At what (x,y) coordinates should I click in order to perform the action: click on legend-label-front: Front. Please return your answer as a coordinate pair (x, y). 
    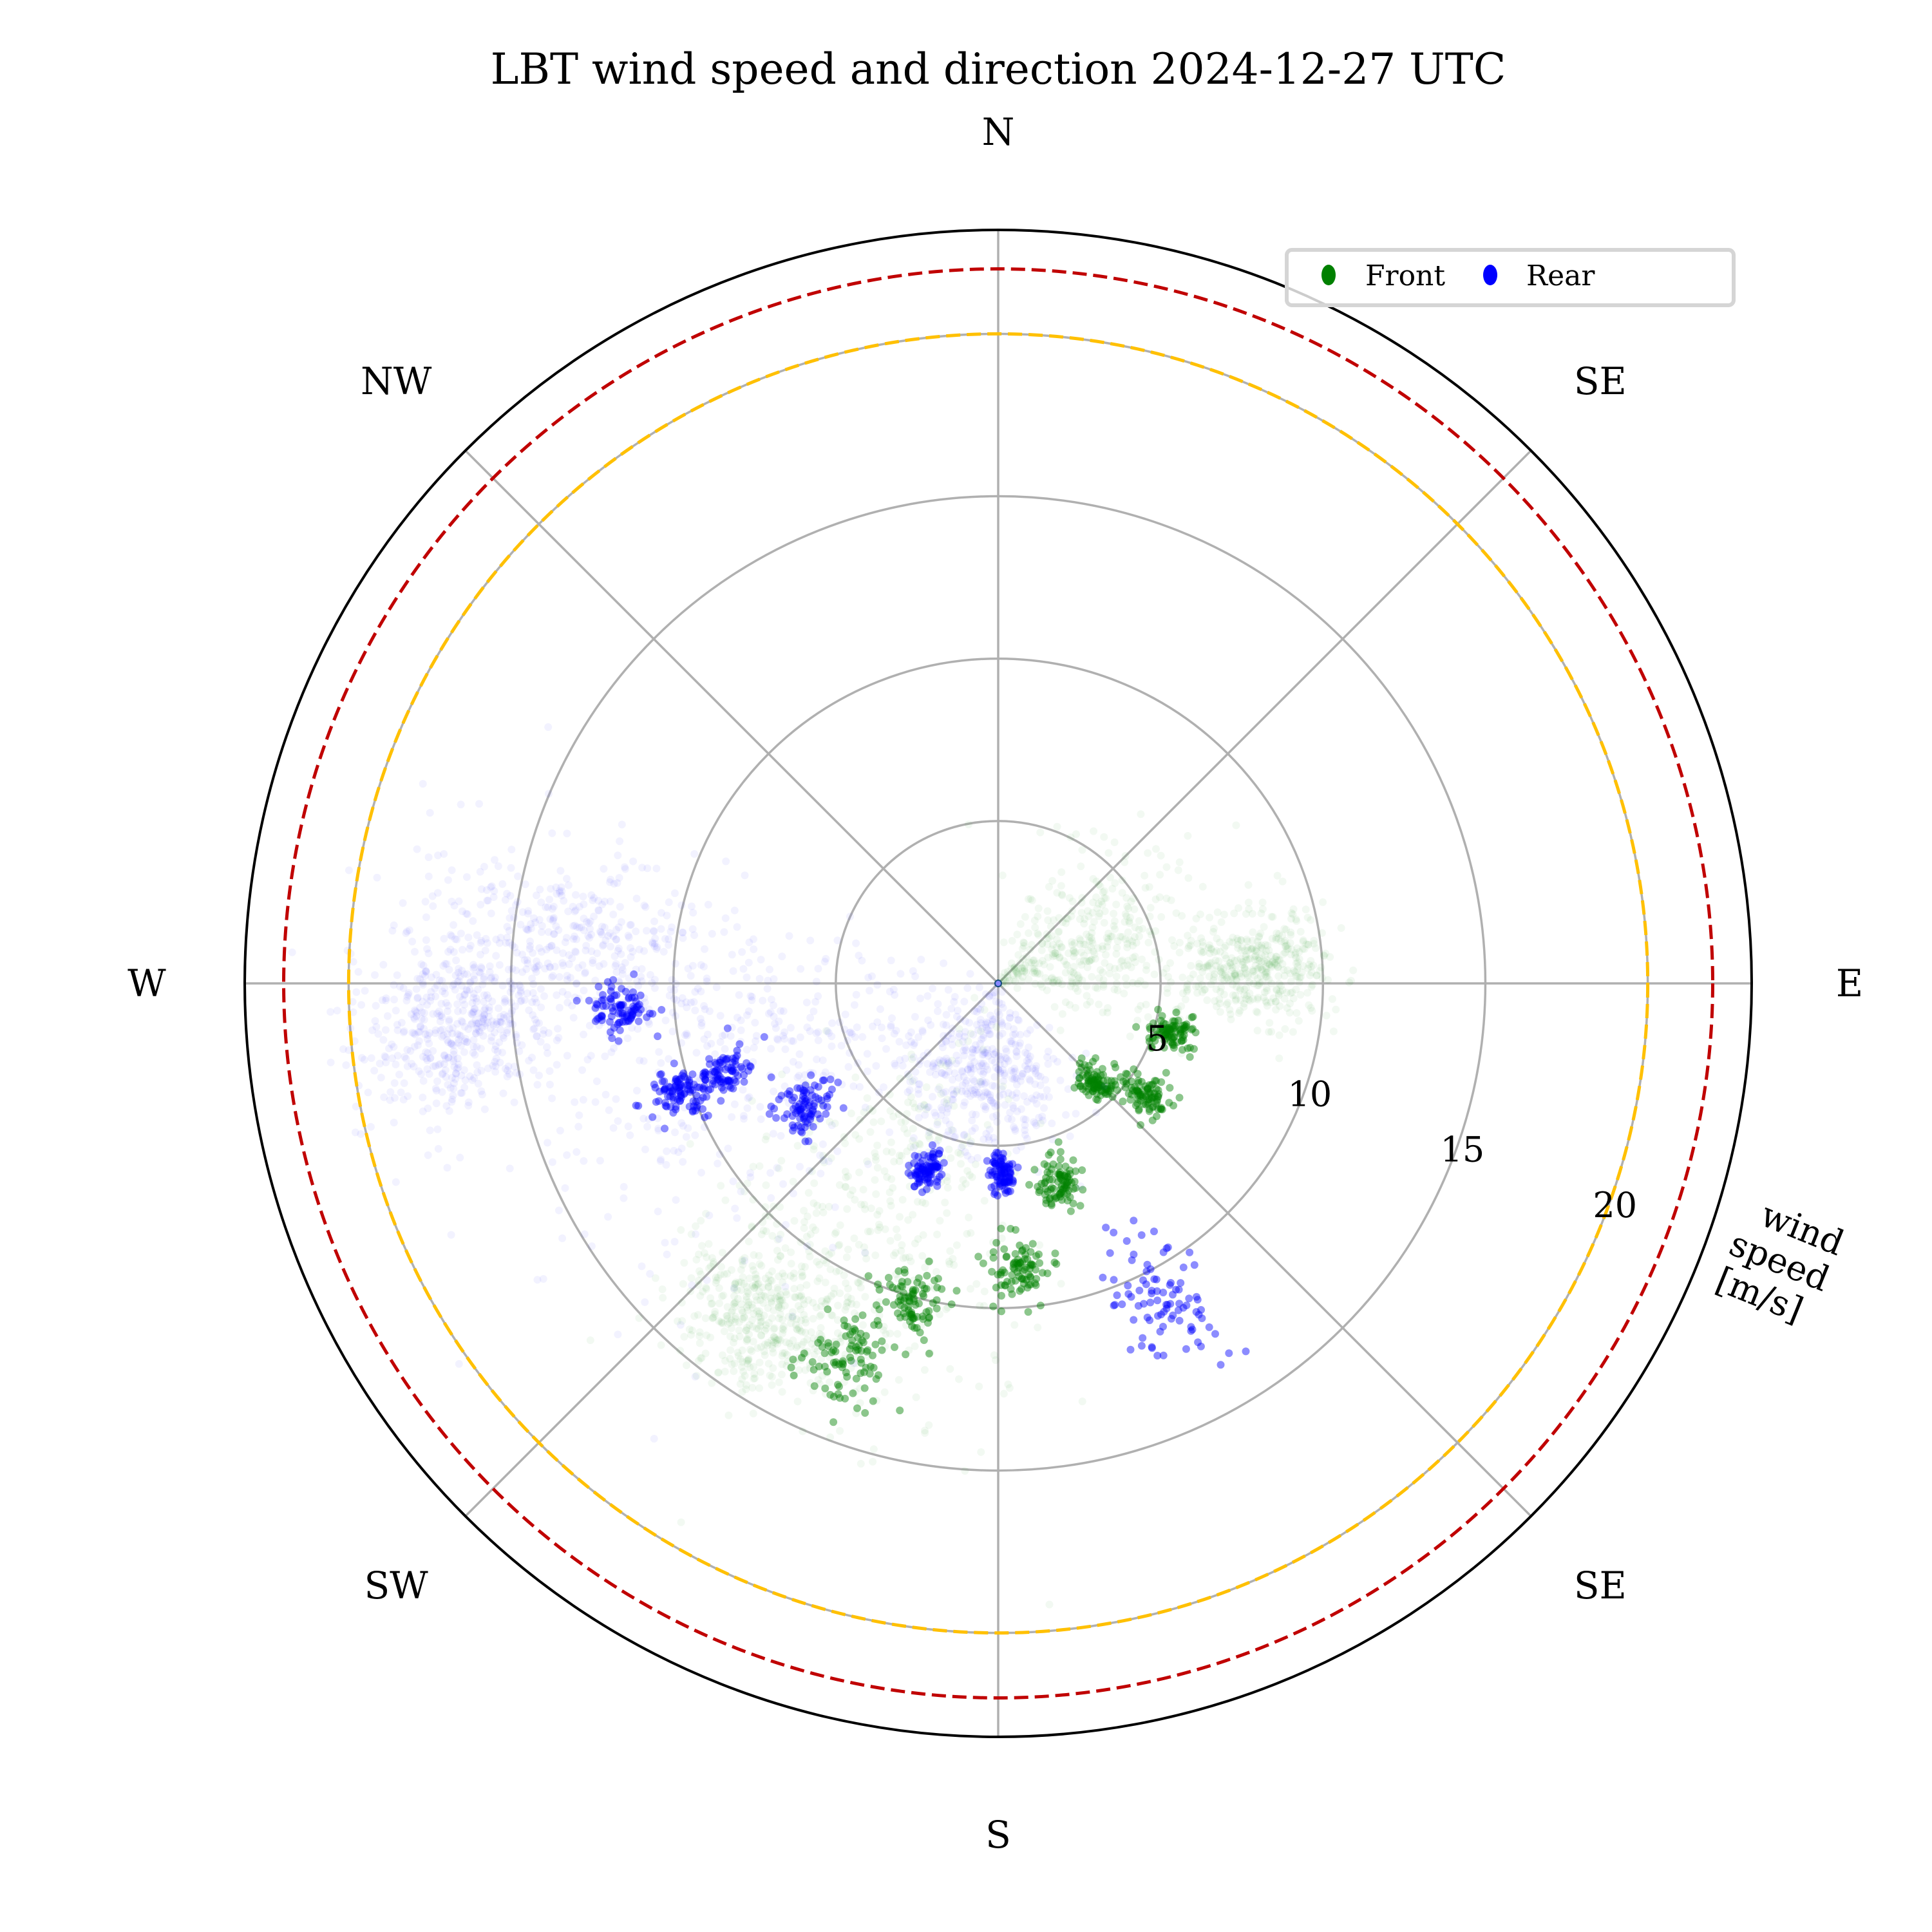
    Looking at the image, I should click on (1405, 276).